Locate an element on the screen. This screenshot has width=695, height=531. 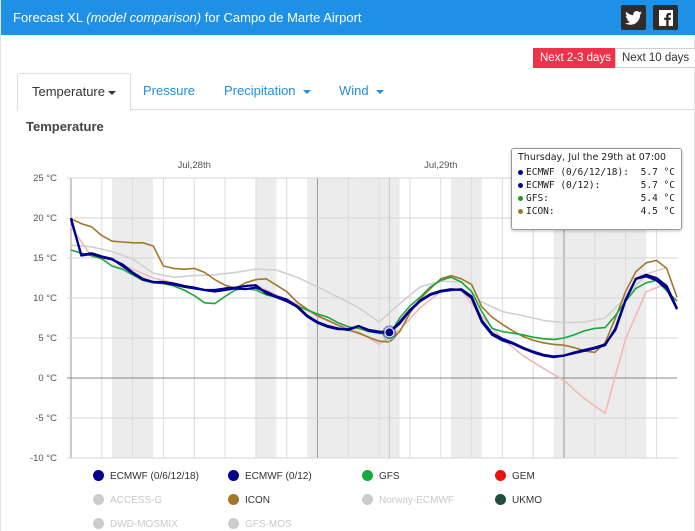
legend-label: GEM is located at coordinates (523, 476).